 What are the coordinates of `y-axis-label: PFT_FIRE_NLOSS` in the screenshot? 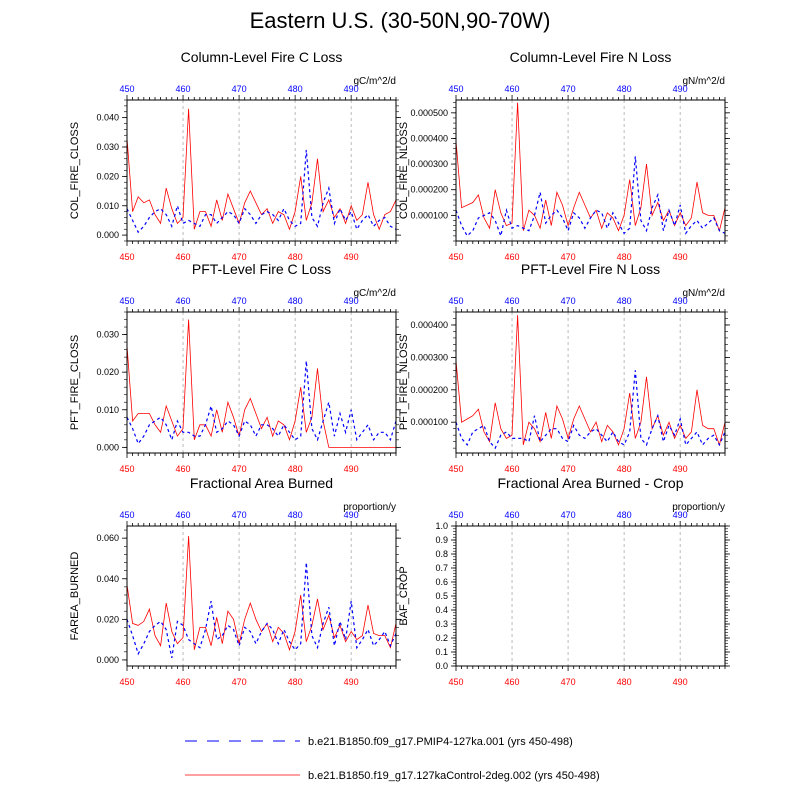 It's located at (404, 382).